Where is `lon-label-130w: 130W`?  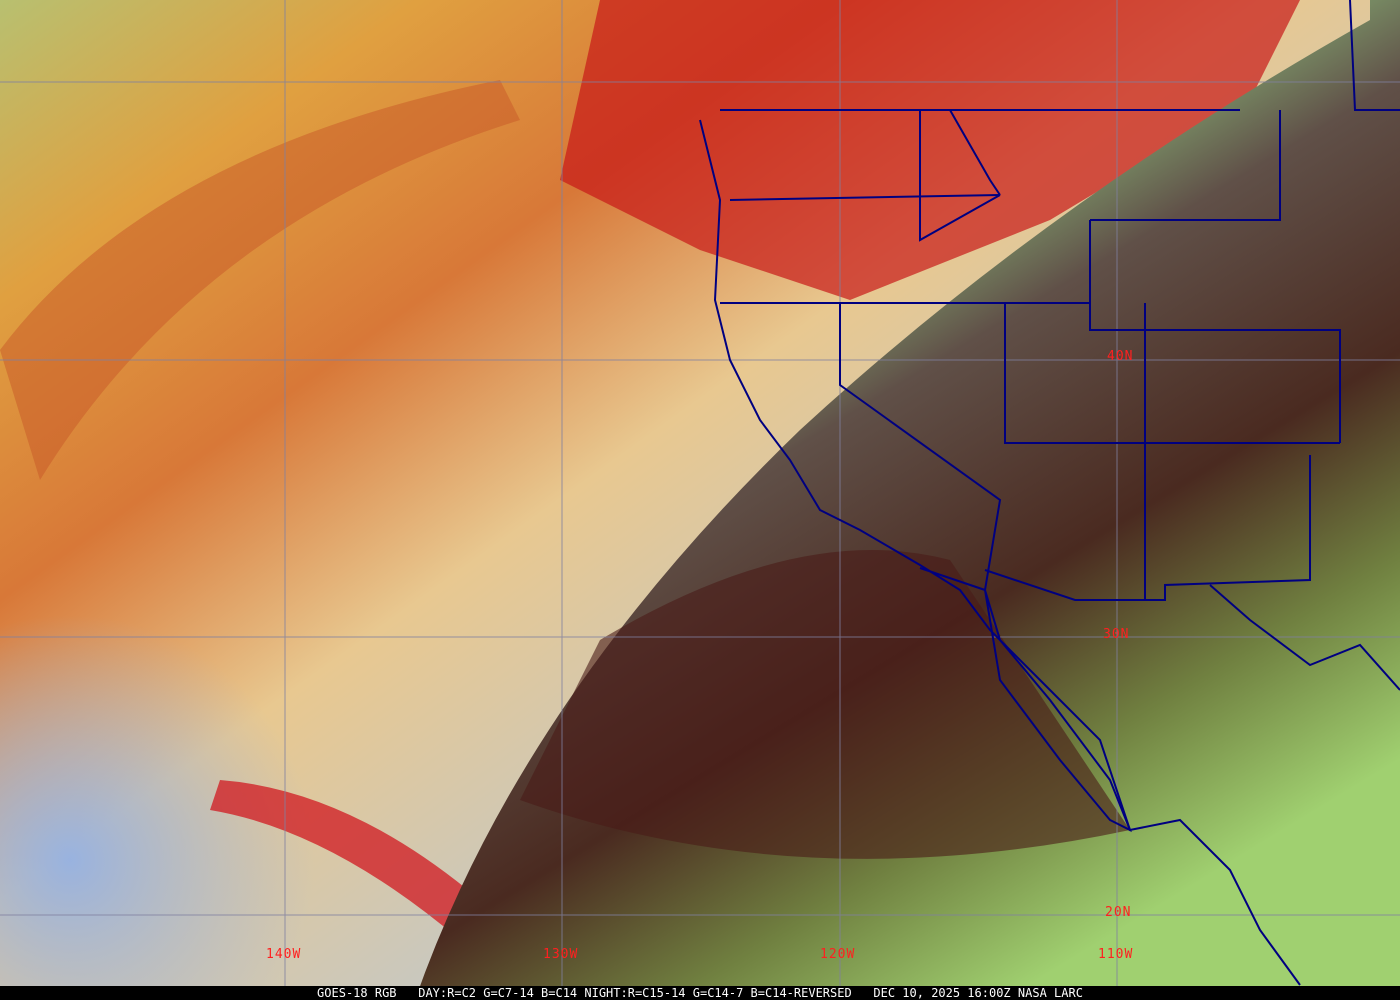 lon-label-130w: 130W is located at coordinates (561, 954).